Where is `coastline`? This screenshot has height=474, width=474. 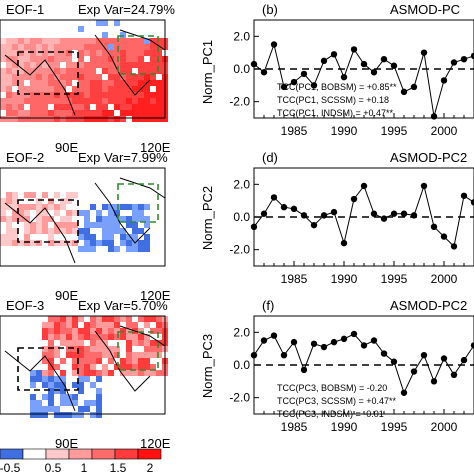
coastline is located at coordinates (85, 72).